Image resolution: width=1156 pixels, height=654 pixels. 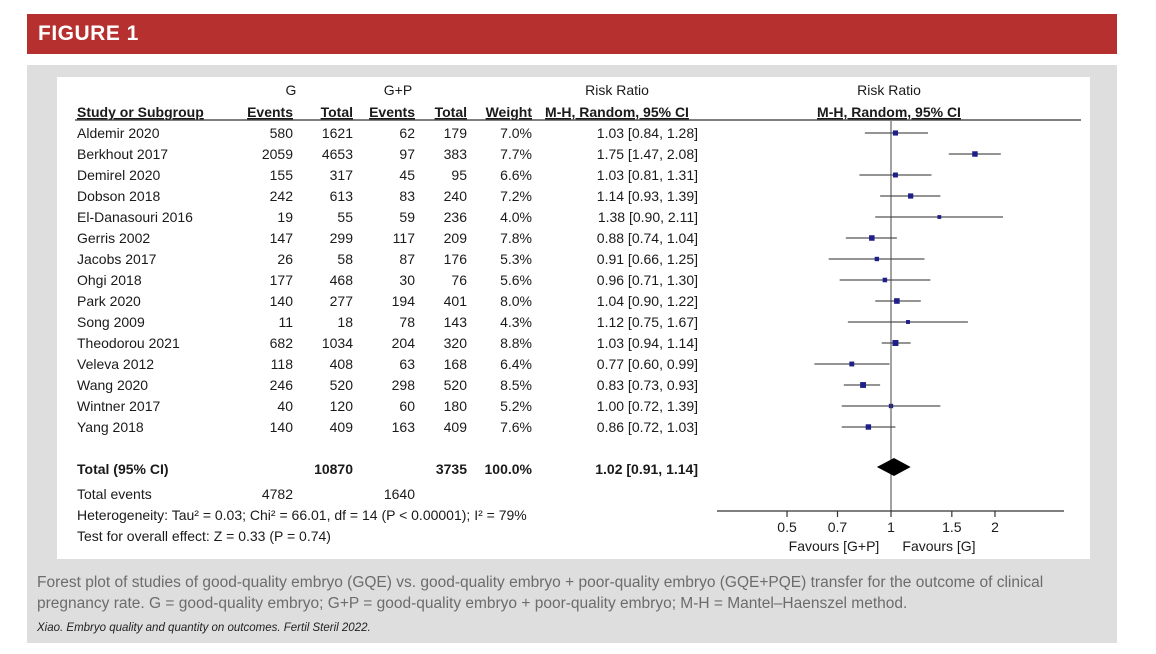 What do you see at coordinates (647, 133) in the screenshot?
I see `ci-cell: 1.03 [0.84, 1.28]` at bounding box center [647, 133].